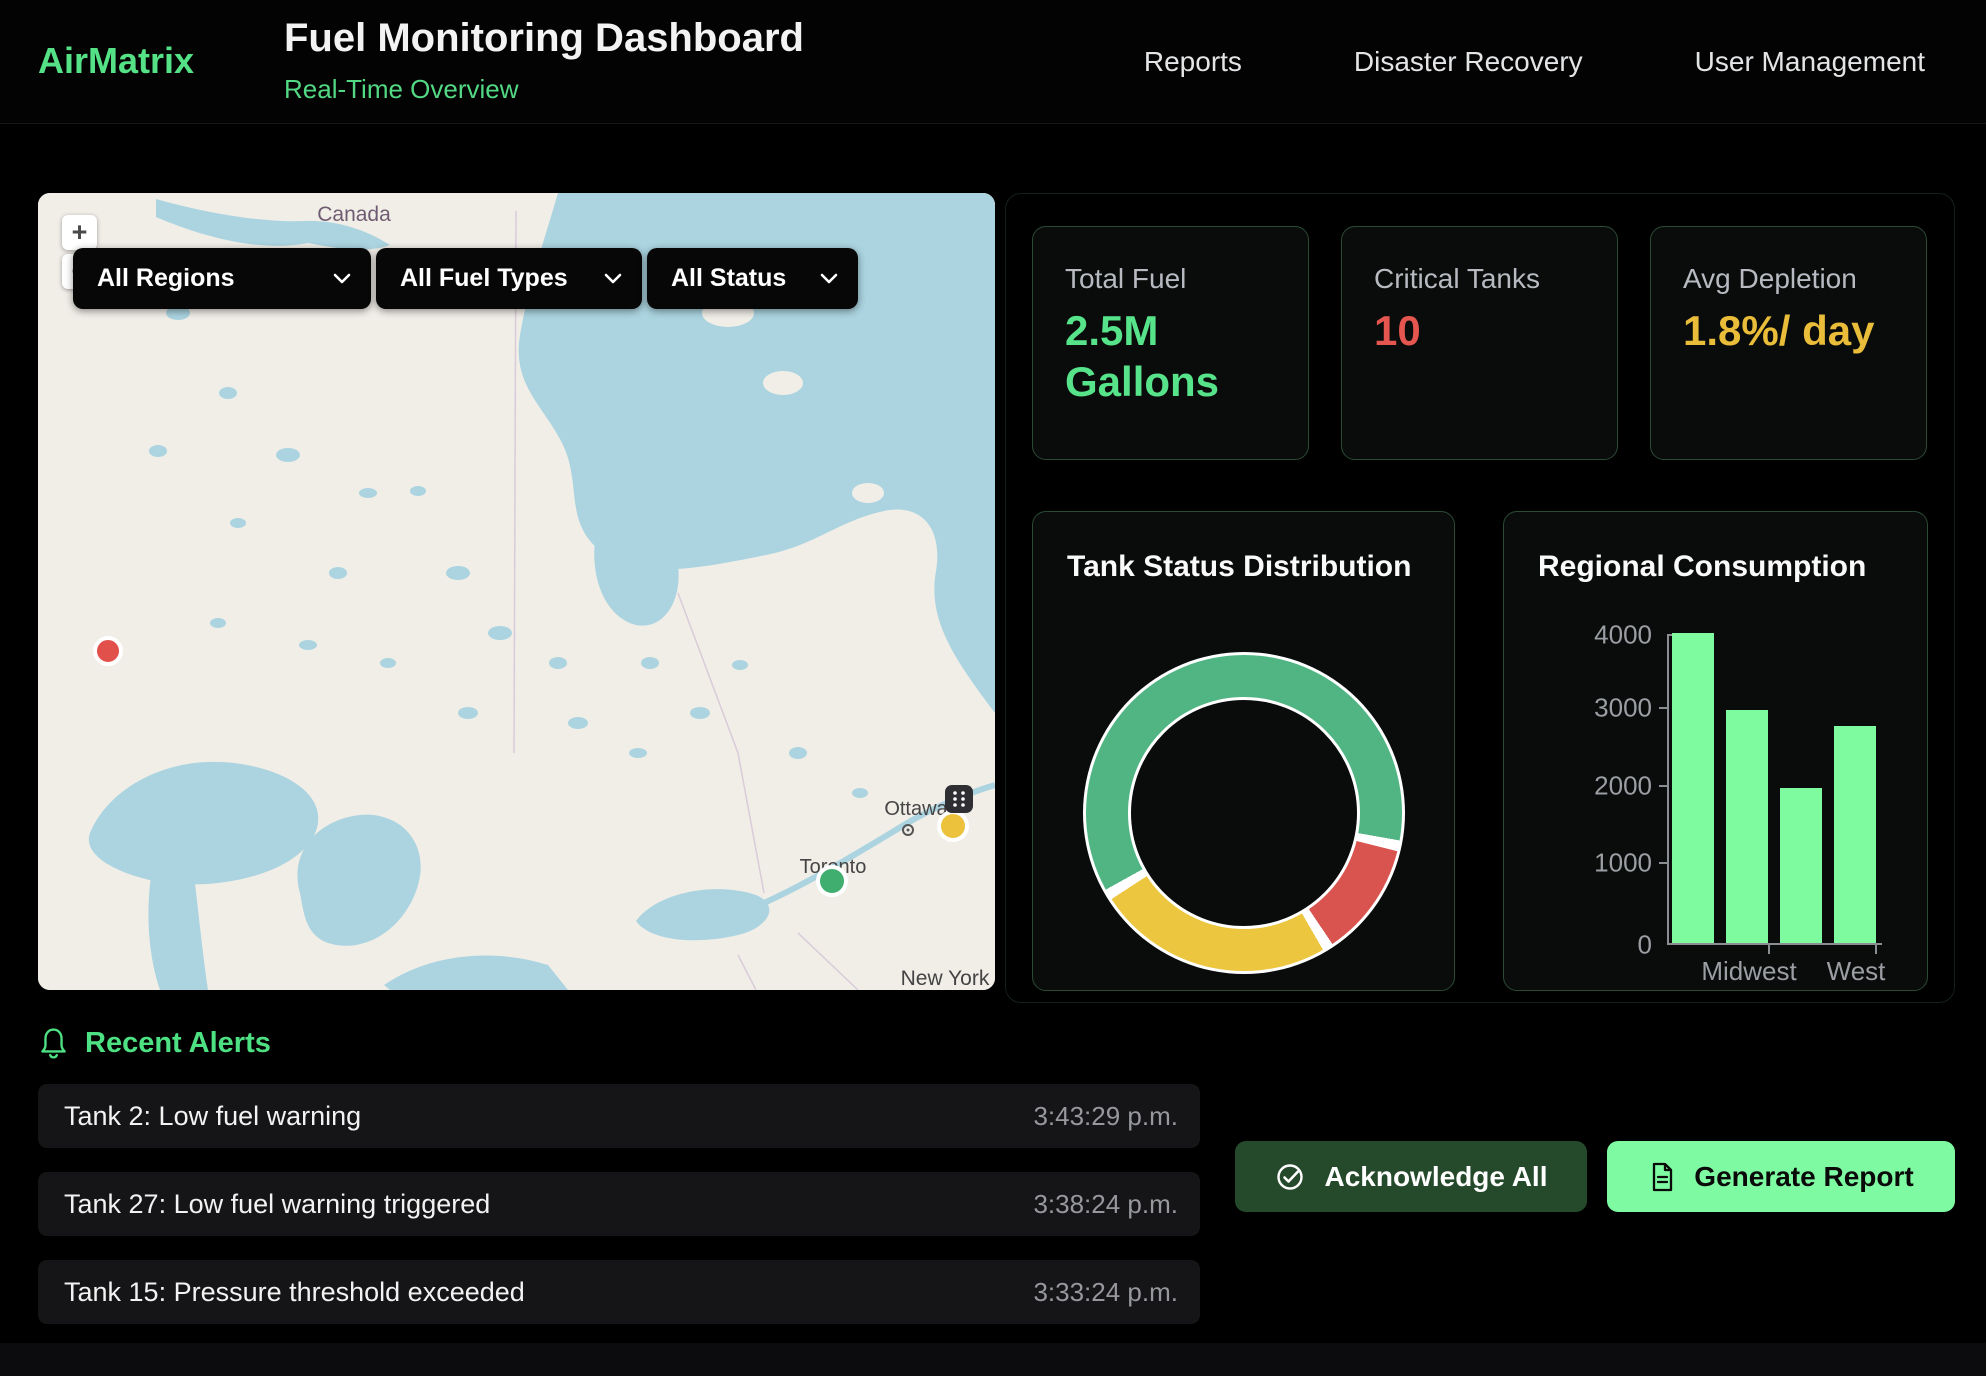 This screenshot has width=1986, height=1376. What do you see at coordinates (1468, 61) in the screenshot?
I see `nav-disaster-recovery: Disaster Recovery` at bounding box center [1468, 61].